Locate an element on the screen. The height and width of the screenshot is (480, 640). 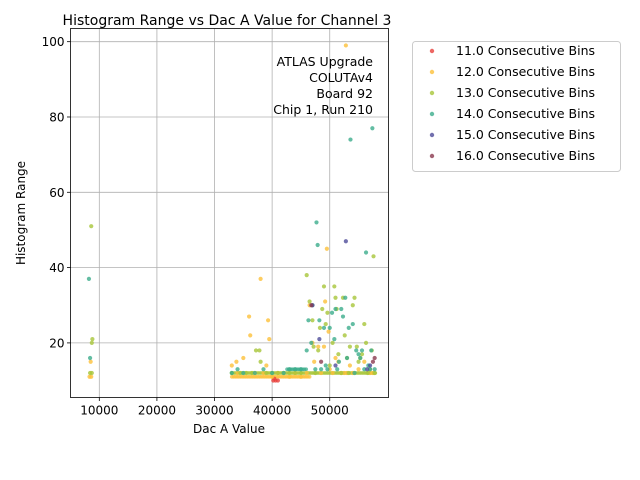
legend-label: 12.0 Consecutive Bins is located at coordinates (525, 71).